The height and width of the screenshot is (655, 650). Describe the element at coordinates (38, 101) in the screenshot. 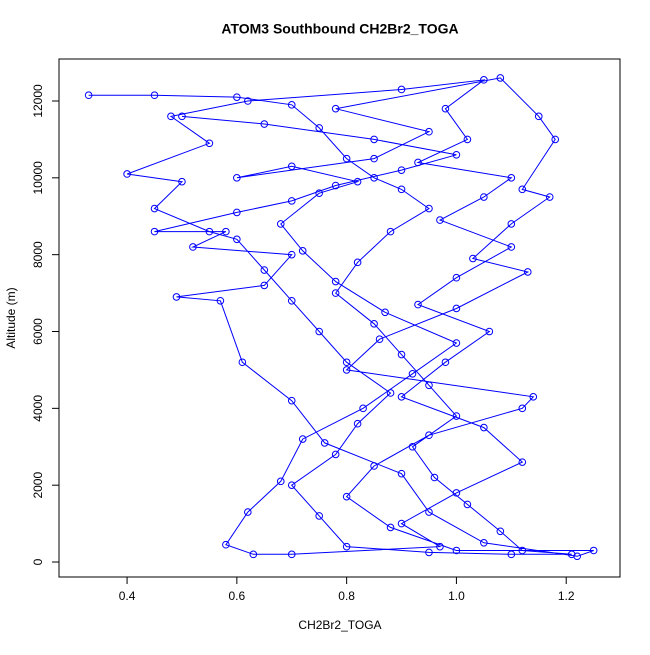

I see `y-tick-label: 12000` at that location.